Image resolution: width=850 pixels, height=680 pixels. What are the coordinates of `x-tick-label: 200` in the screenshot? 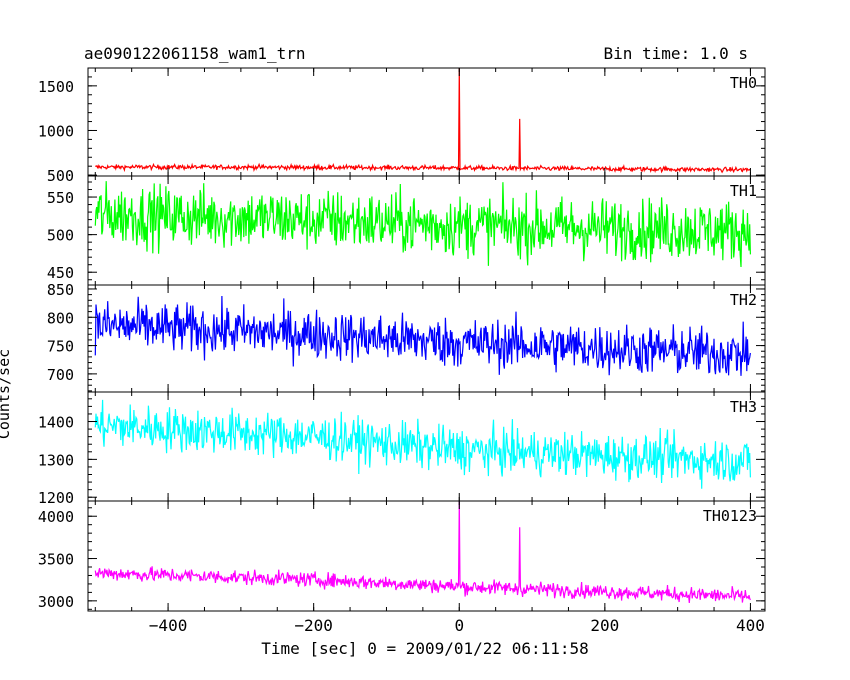 It's located at (604, 625).